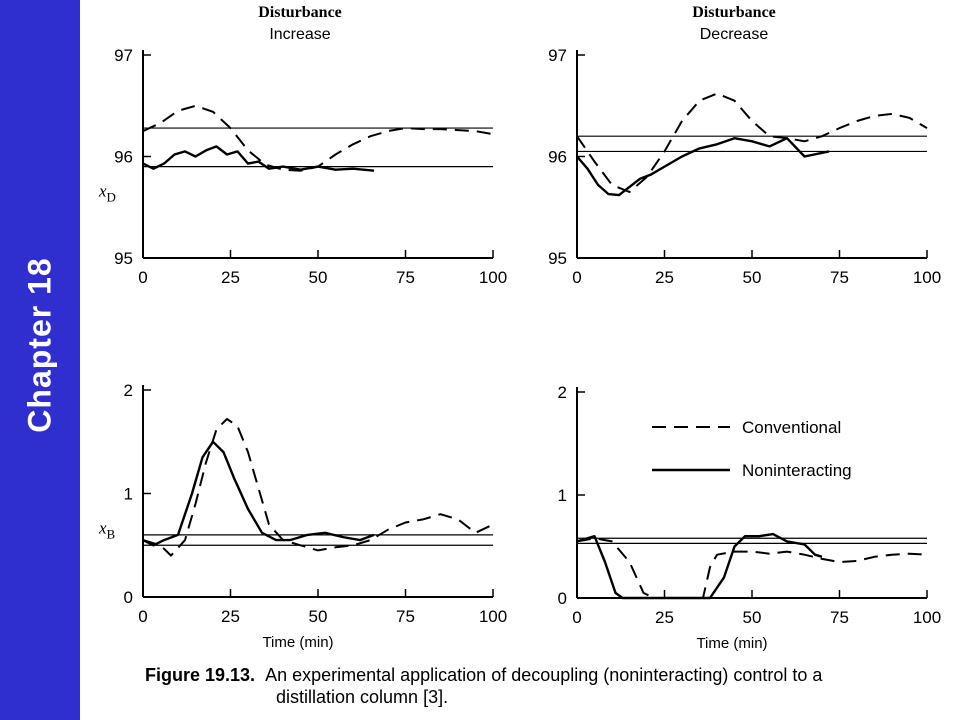 This screenshot has width=960, height=720. What do you see at coordinates (797, 470) in the screenshot?
I see `legend-noninteracting-label: Noninteracting` at bounding box center [797, 470].